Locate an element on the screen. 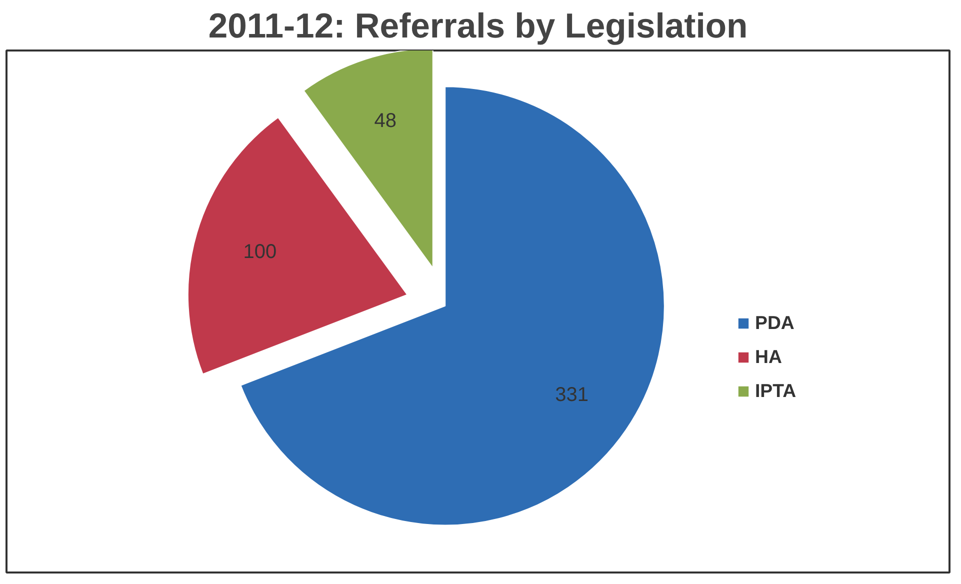 The image size is (961, 584). chart-title: 2011-12: Referrals by Legislation is located at coordinates (478, 27).